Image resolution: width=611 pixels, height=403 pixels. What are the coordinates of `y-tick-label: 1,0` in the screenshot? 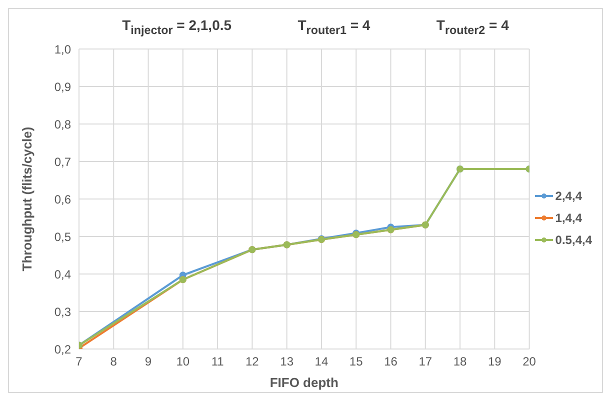 It's located at (63, 49).